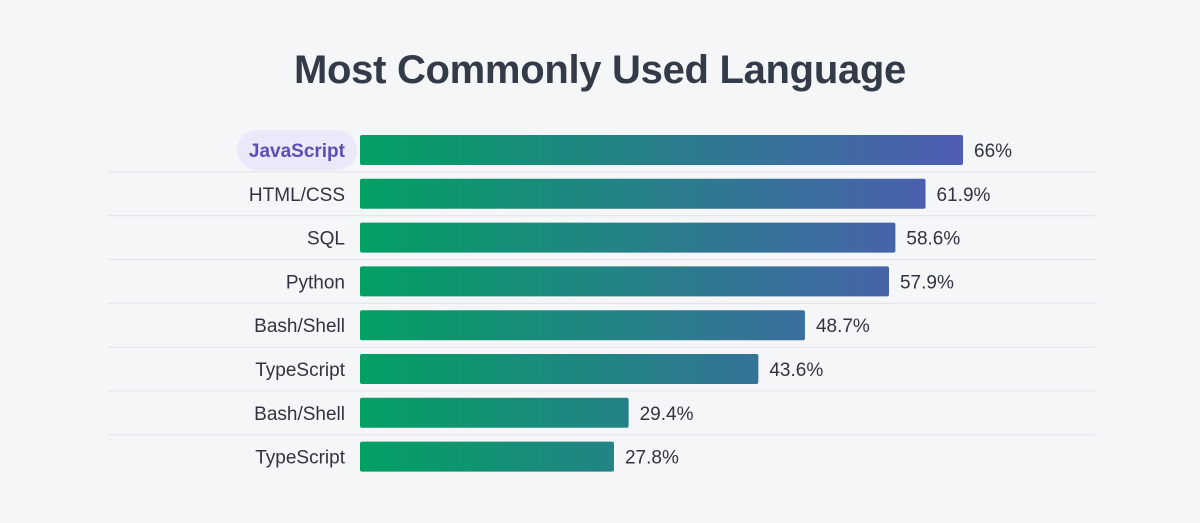 The image size is (1200, 523). Describe the element at coordinates (667, 414) in the screenshot. I see `value-label: 29.4%` at that location.